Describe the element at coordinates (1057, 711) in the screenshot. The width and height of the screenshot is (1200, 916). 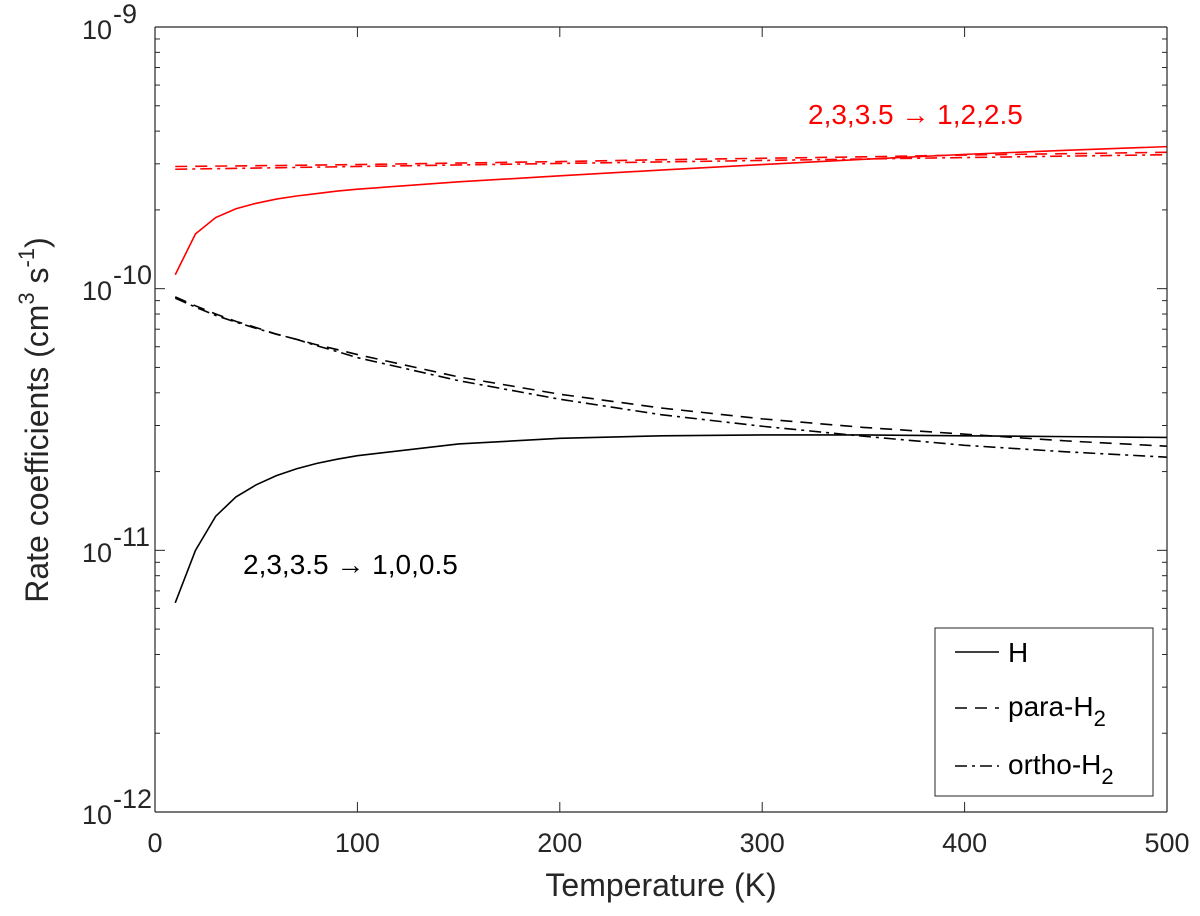
I see `legend-label-para-h2: para-H2` at that location.